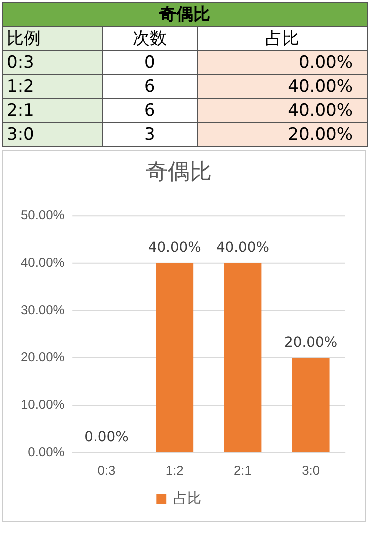  I want to click on y-axis-title: 比例, so click(52, 38).